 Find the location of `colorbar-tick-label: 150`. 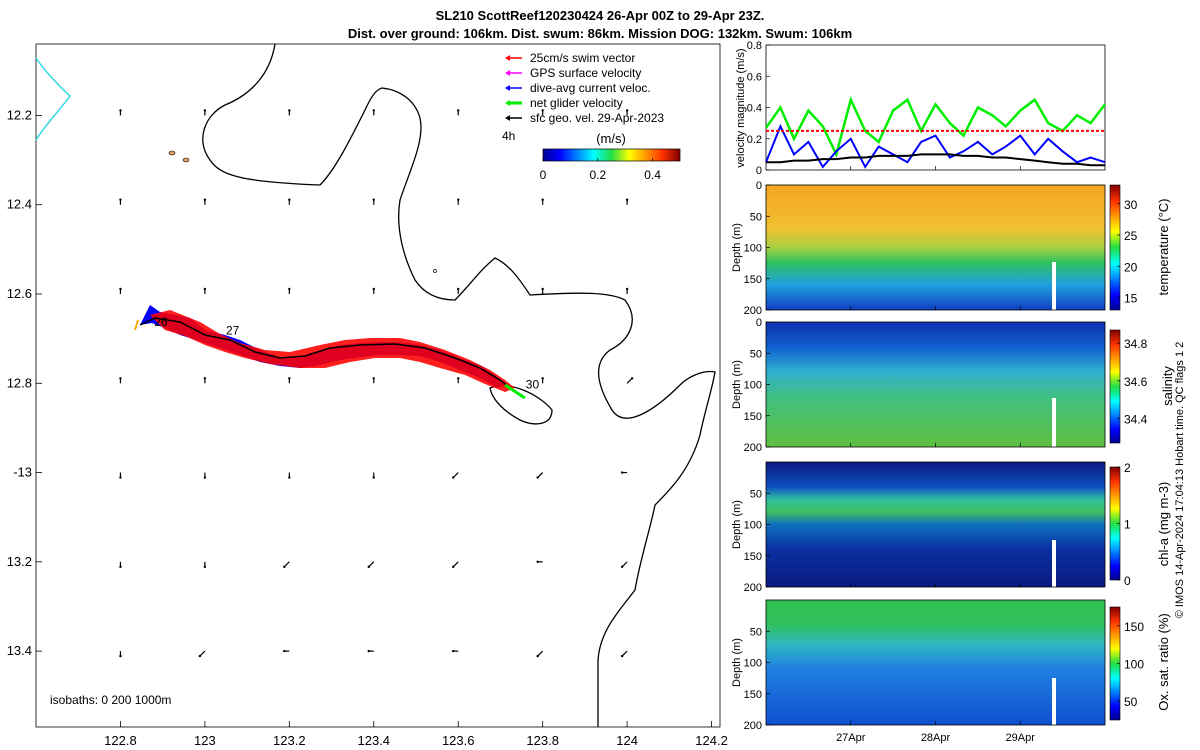

colorbar-tick-label: 150 is located at coordinates (1134, 627).